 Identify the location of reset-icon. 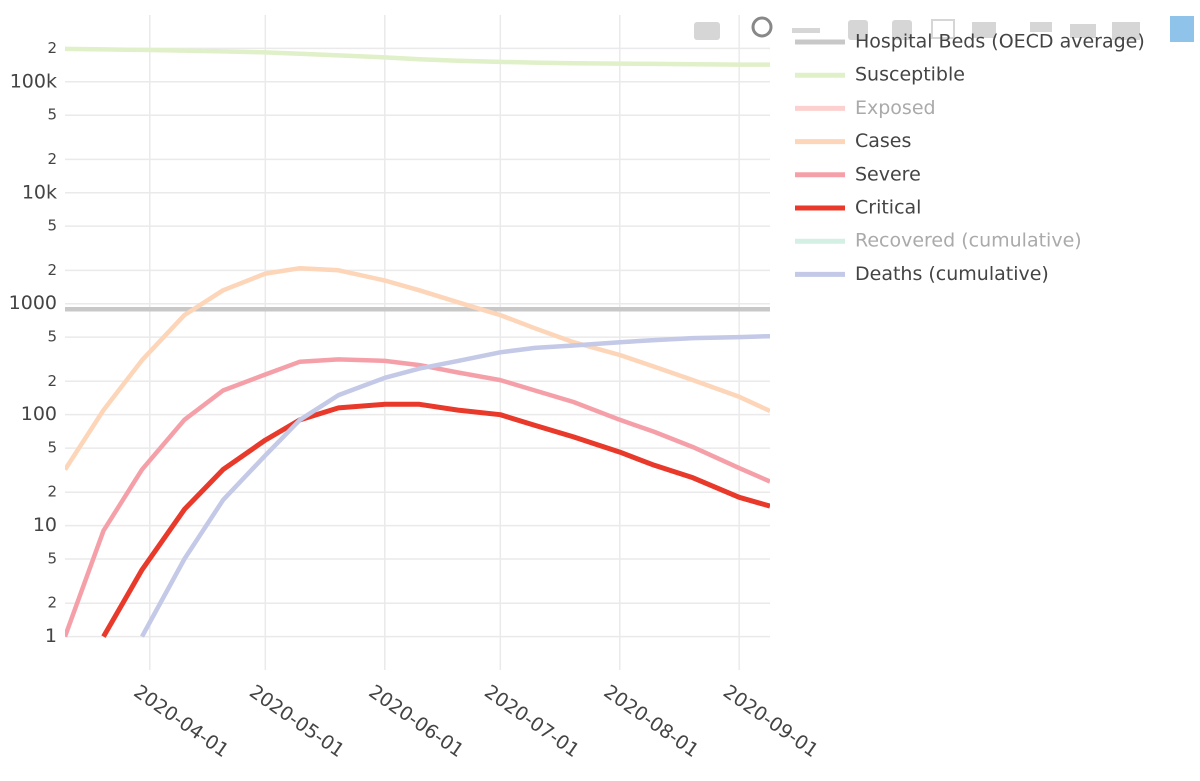
(984, 30).